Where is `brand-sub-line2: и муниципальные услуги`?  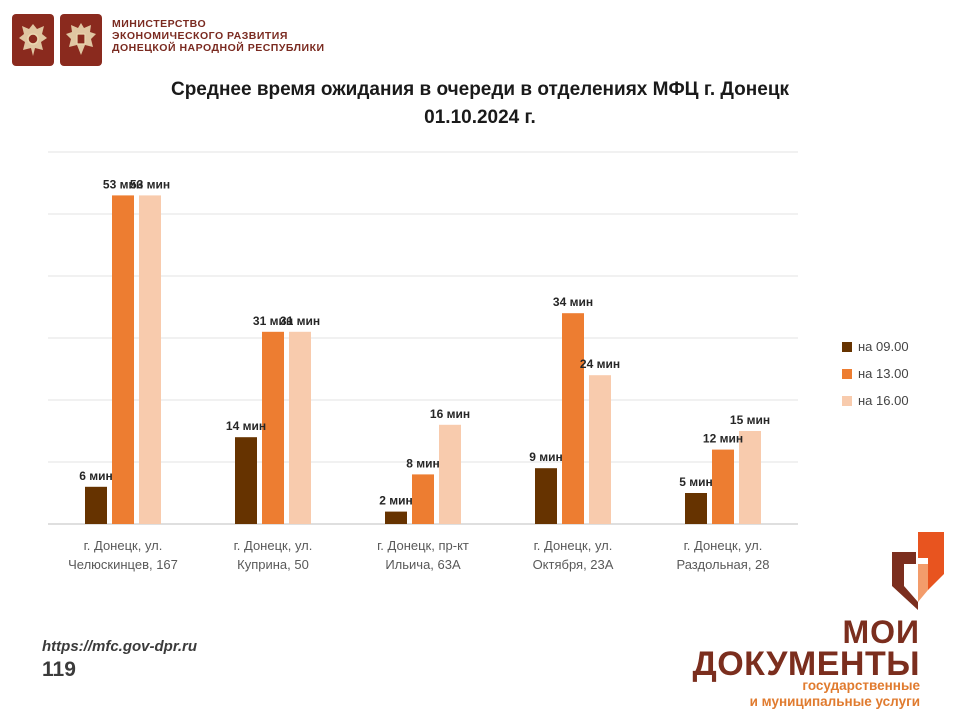 brand-sub-line2: и муниципальные услуги is located at coordinates (834, 701).